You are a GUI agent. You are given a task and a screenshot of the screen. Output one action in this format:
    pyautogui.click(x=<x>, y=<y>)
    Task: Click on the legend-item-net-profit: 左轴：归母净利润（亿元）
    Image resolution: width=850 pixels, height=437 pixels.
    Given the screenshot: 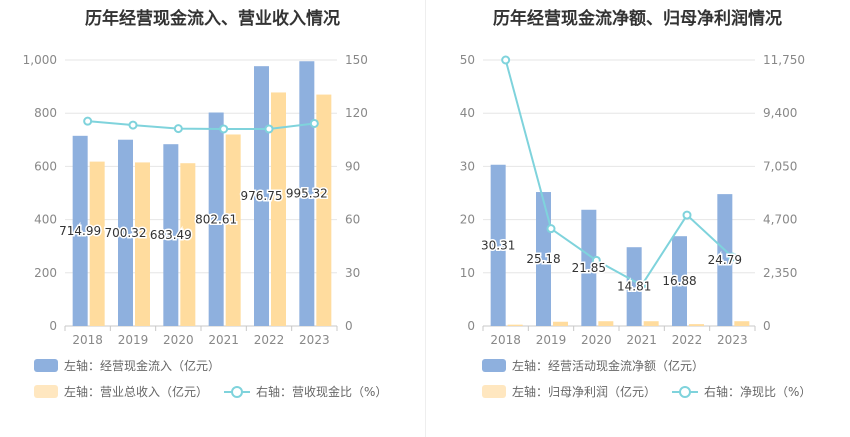 What is the action you would take?
    pyautogui.click(x=569, y=391)
    